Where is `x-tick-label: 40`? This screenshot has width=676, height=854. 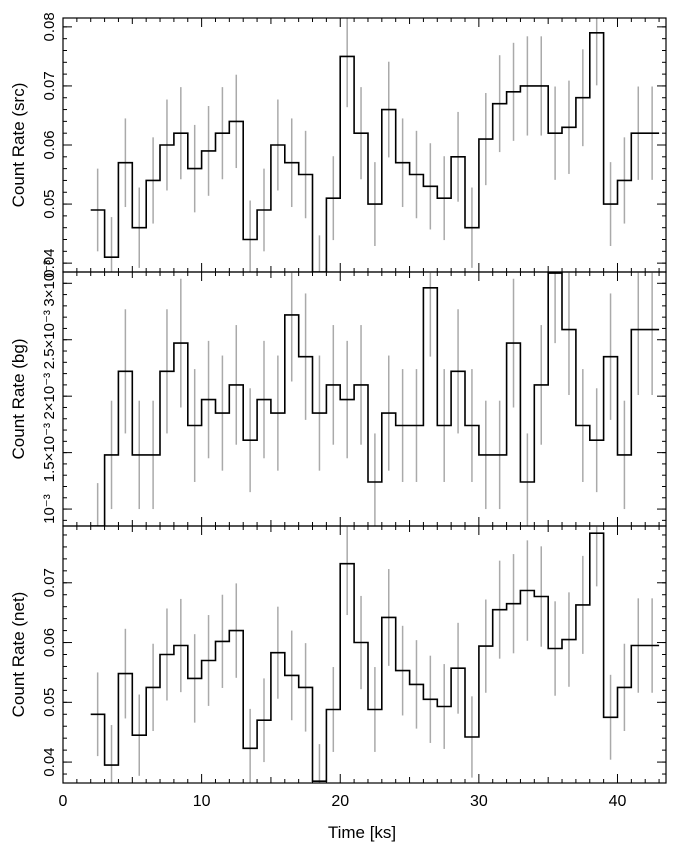 x-tick-label: 40 is located at coordinates (618, 801).